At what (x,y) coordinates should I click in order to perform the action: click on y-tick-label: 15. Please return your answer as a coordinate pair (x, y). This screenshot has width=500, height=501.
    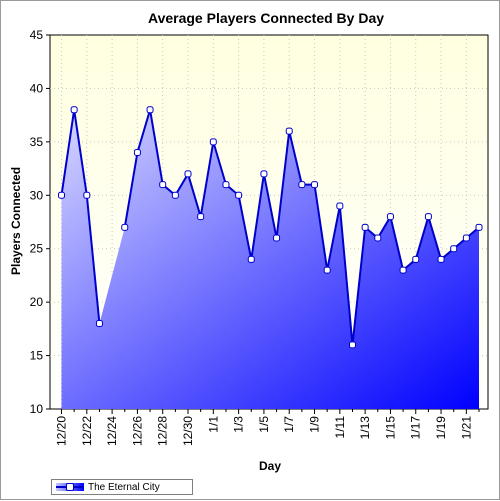
    Looking at the image, I should click on (37, 356).